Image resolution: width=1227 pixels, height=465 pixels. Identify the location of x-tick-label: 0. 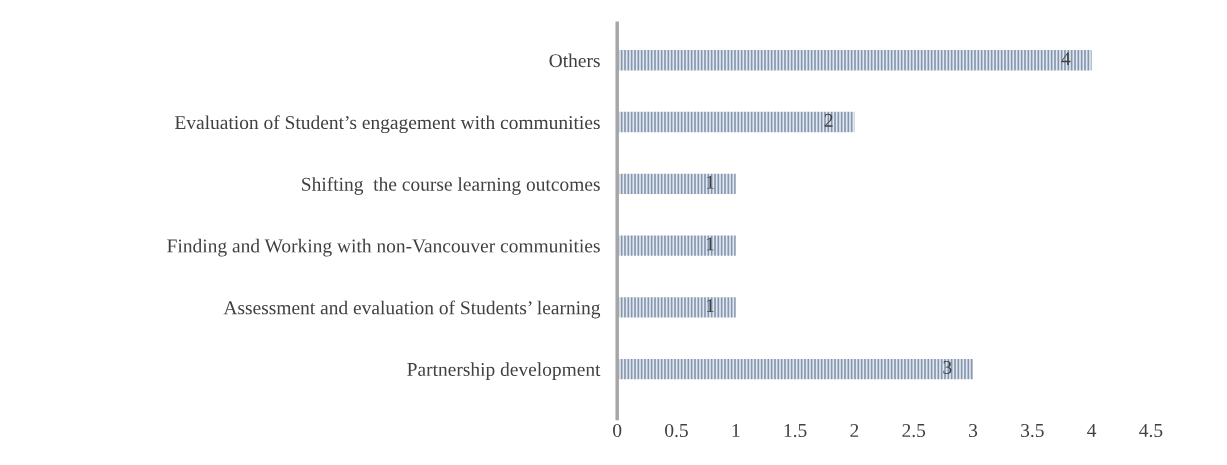
(617, 430).